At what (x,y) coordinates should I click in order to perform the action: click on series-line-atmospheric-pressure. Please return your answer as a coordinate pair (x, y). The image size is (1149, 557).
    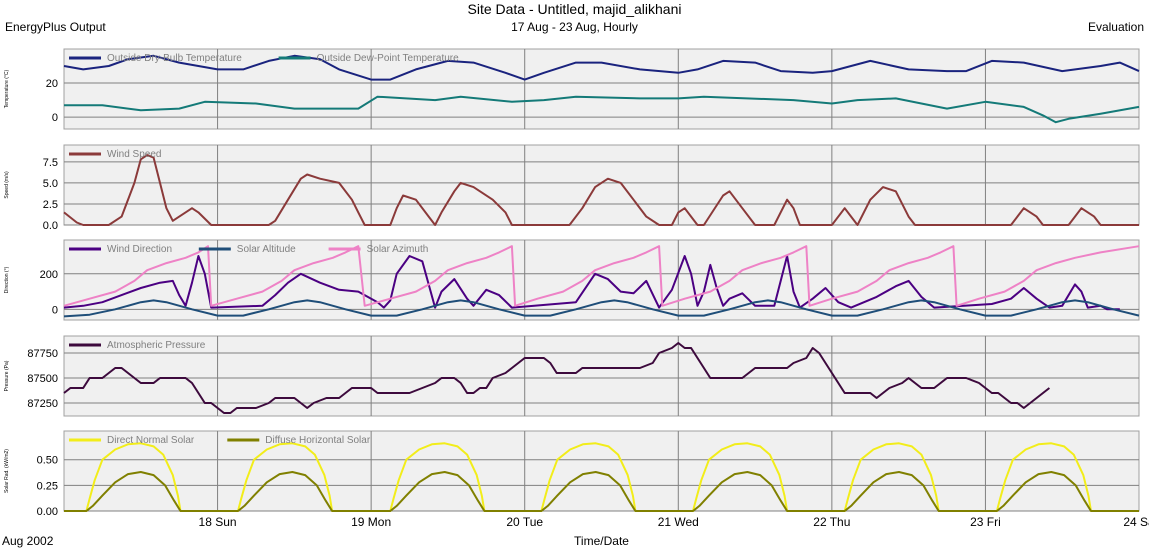
    Looking at the image, I should click on (557, 378).